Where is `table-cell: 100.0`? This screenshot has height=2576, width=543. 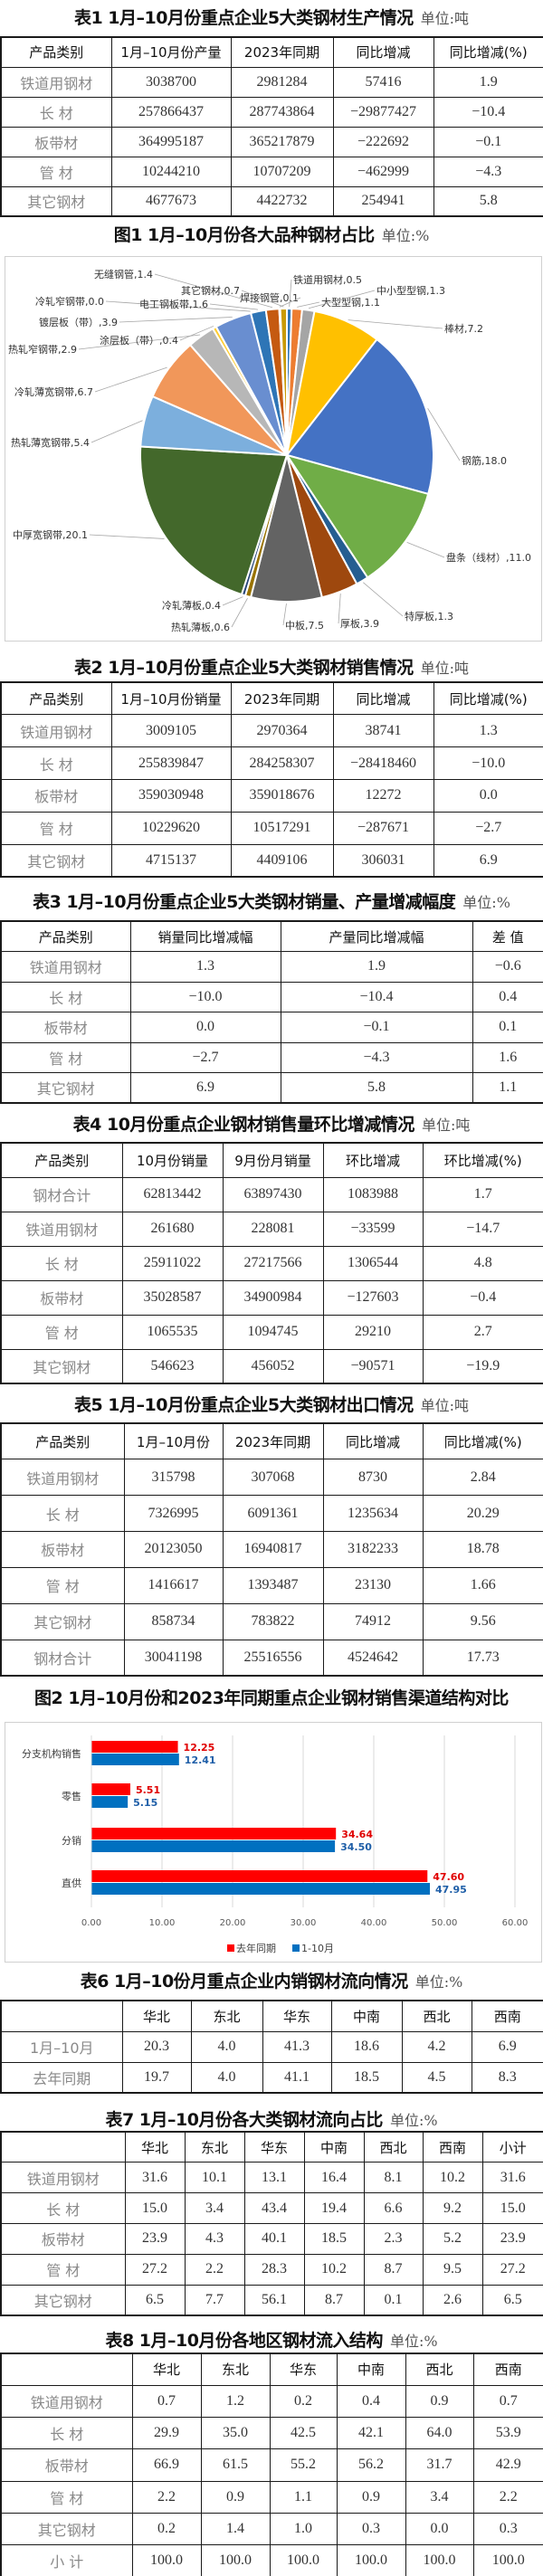 table-cell: 100.0 is located at coordinates (371, 2560).